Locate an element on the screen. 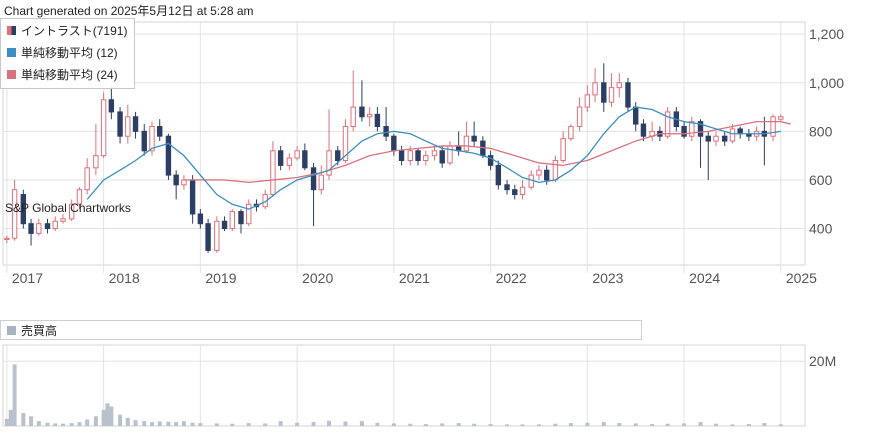  ma24-line is located at coordinates (487, 152).